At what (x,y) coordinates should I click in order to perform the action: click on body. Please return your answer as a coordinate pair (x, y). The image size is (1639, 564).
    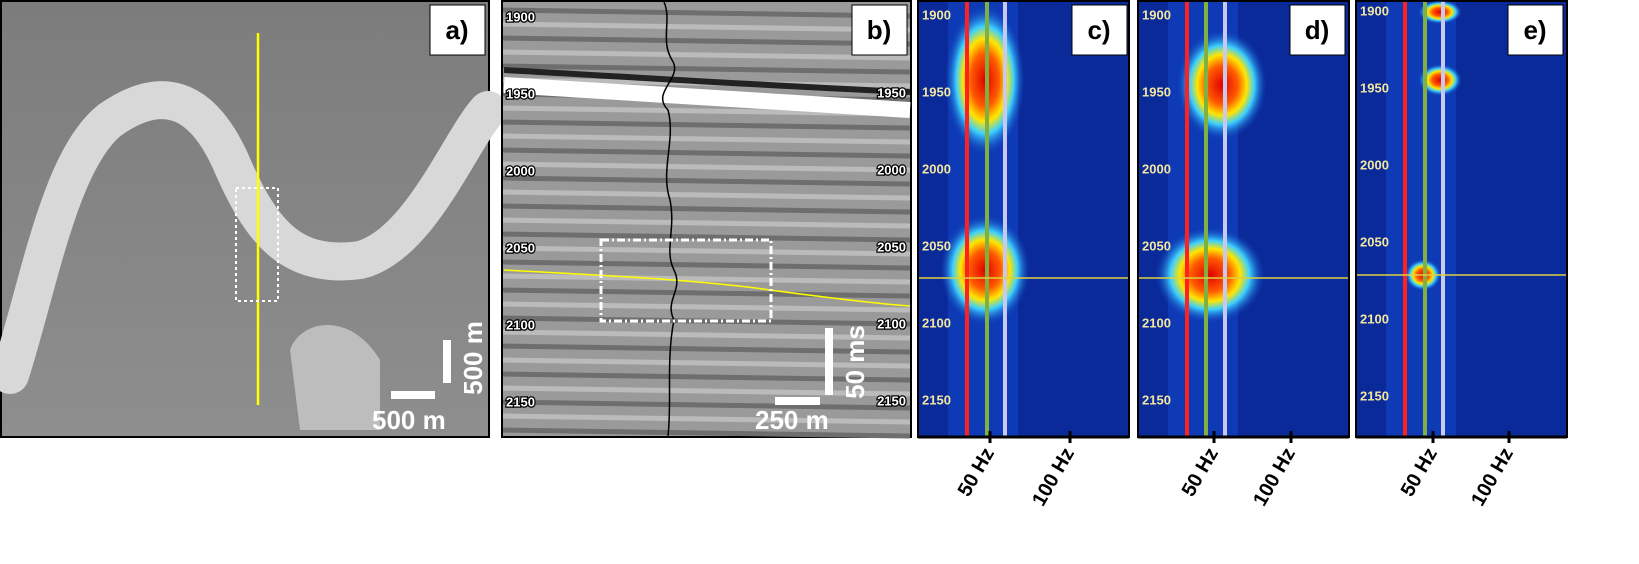
    Looking at the image, I should click on (335, 377).